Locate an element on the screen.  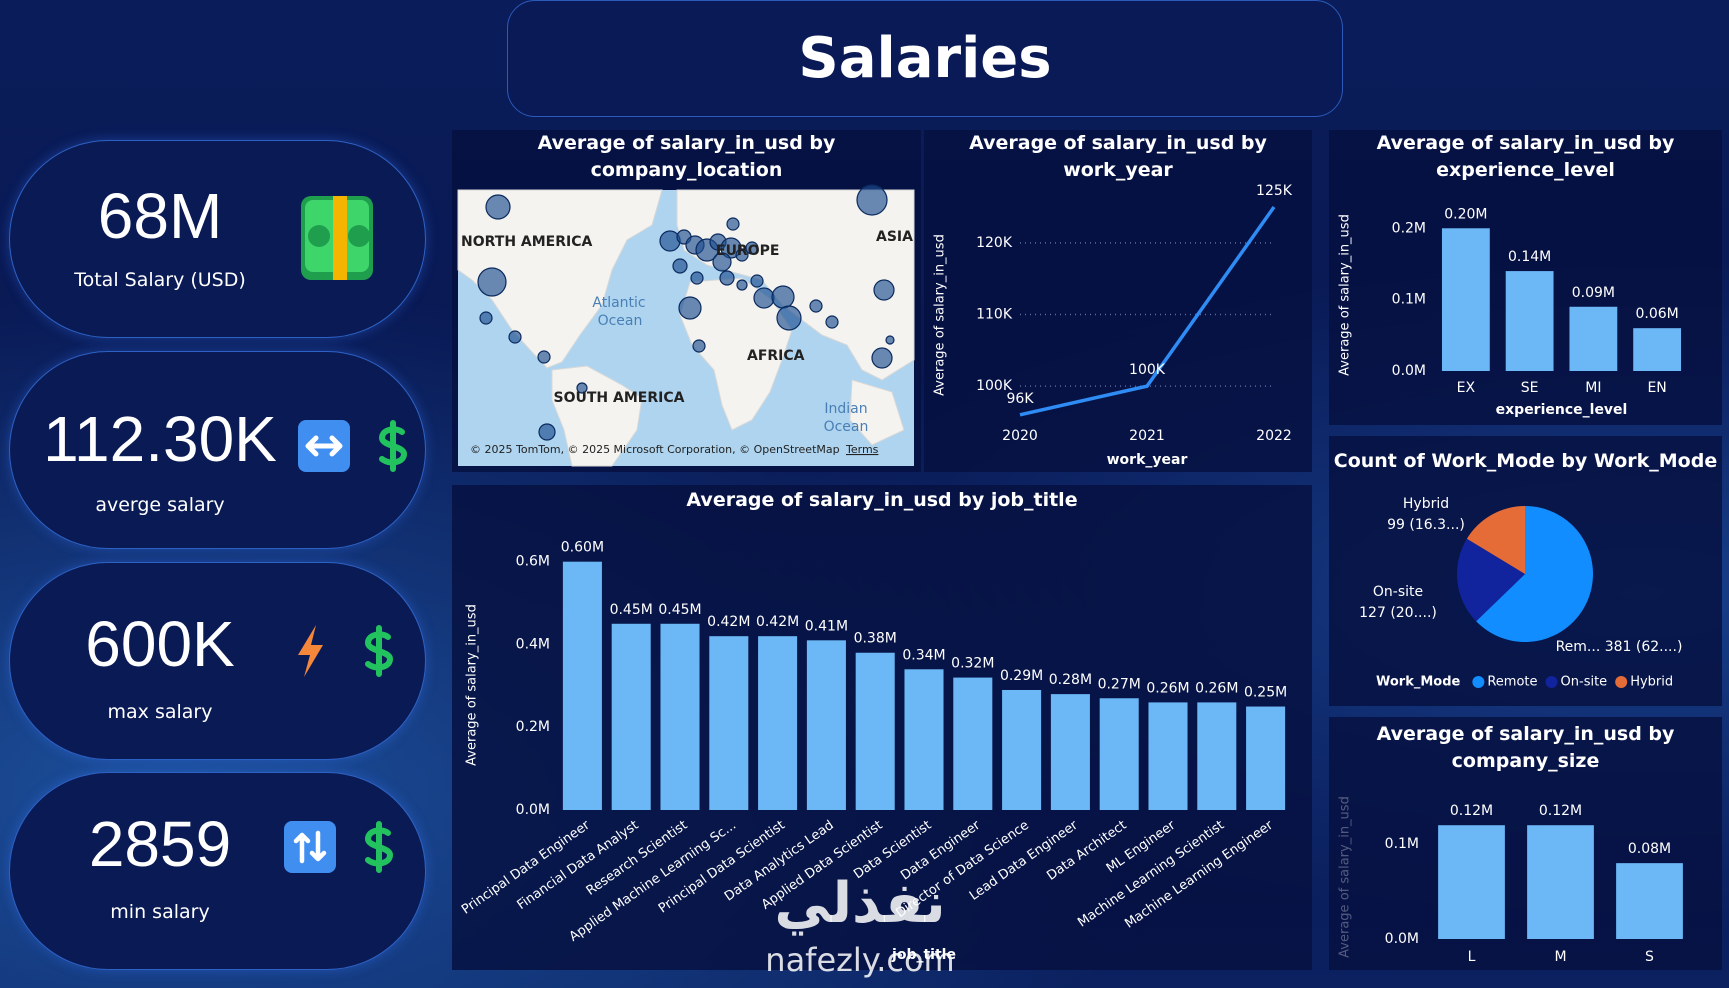
dashboard-title: Salaries is located at coordinates (925, 58).